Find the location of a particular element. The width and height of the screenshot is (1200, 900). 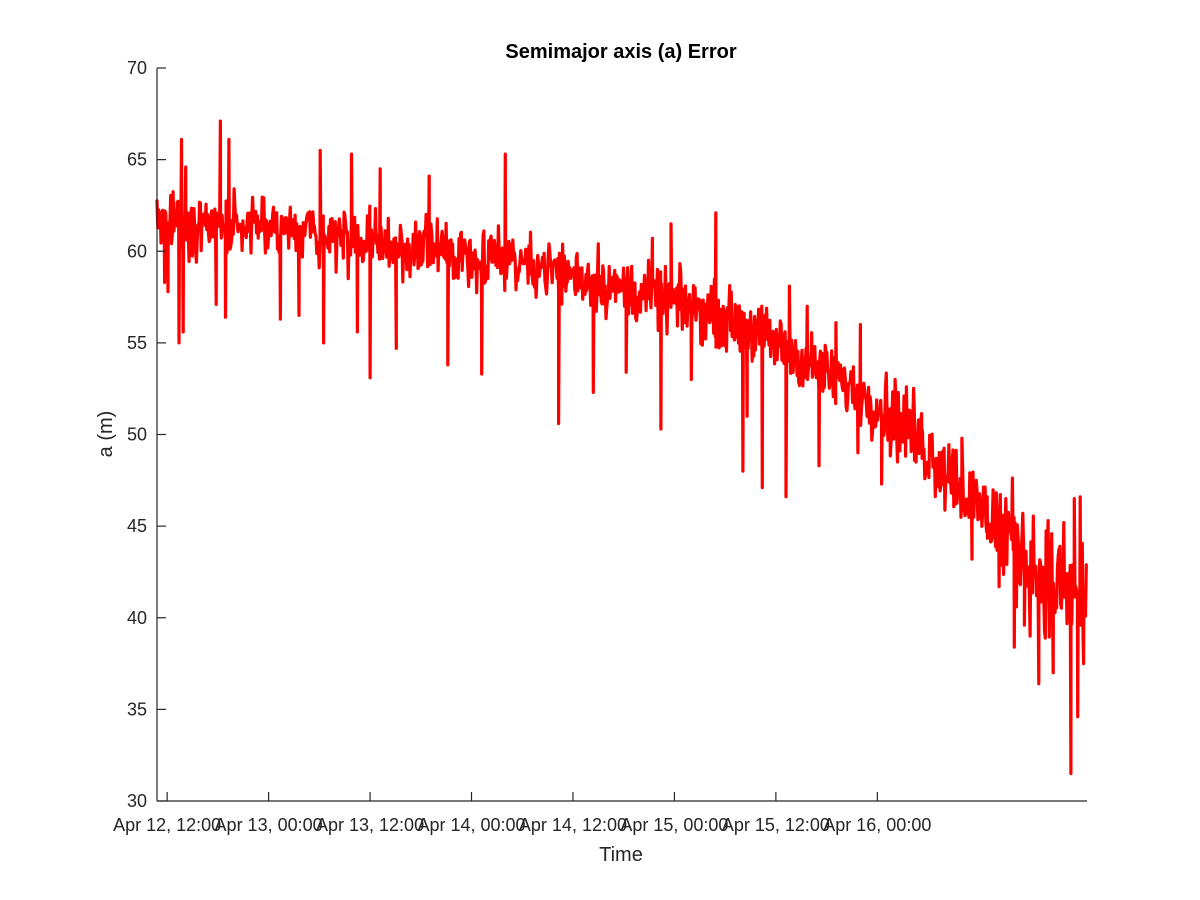

x-axis-title: Time is located at coordinates (621, 855).